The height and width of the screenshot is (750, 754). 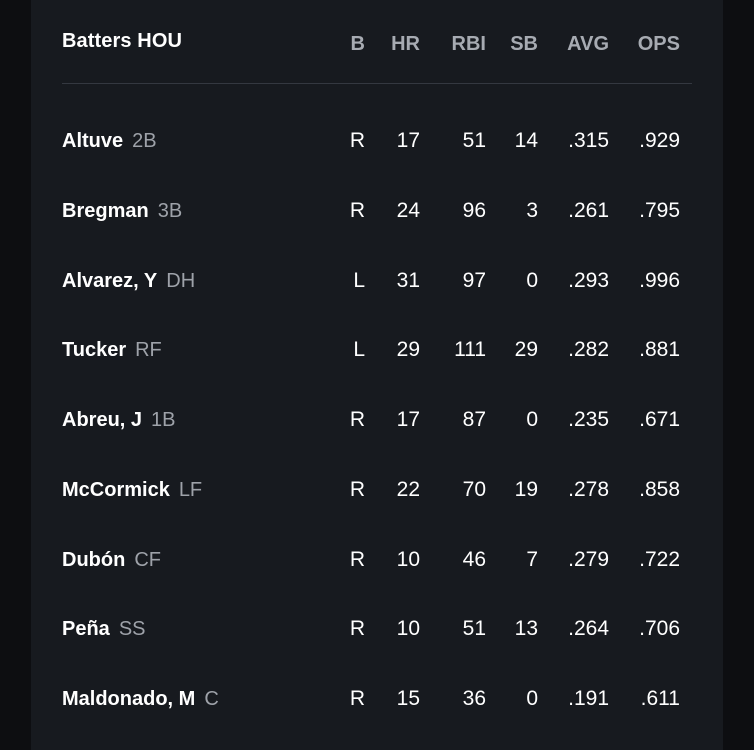 What do you see at coordinates (405, 44) in the screenshot?
I see `column-header-hr: HR` at bounding box center [405, 44].